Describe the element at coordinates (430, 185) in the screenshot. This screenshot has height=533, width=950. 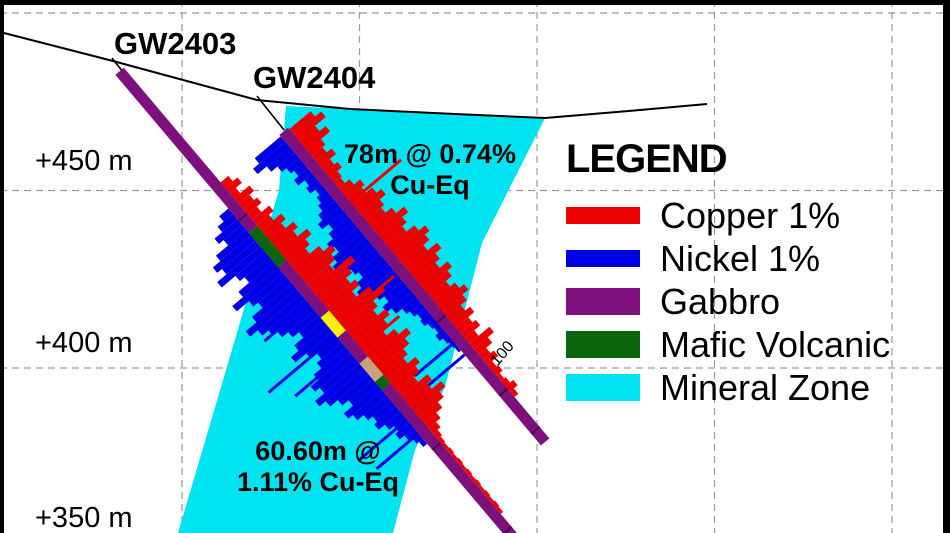
I see `annotation-line: Cu-Eq` at that location.